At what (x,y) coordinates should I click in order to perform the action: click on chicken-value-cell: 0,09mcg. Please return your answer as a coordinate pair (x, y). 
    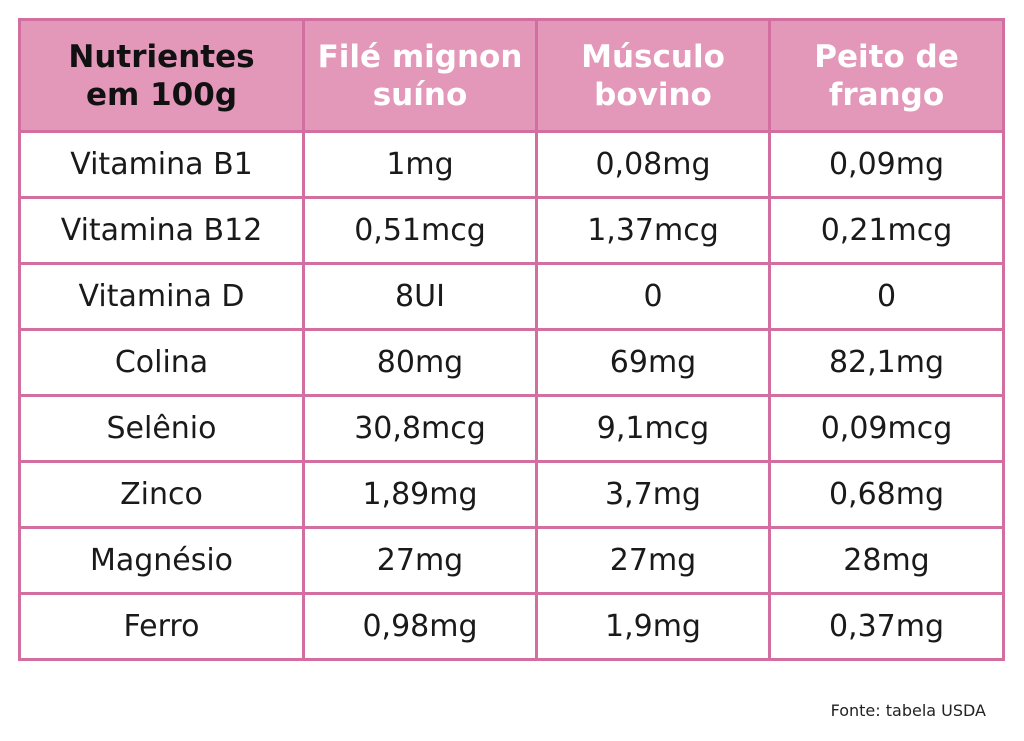
    Looking at the image, I should click on (886, 428).